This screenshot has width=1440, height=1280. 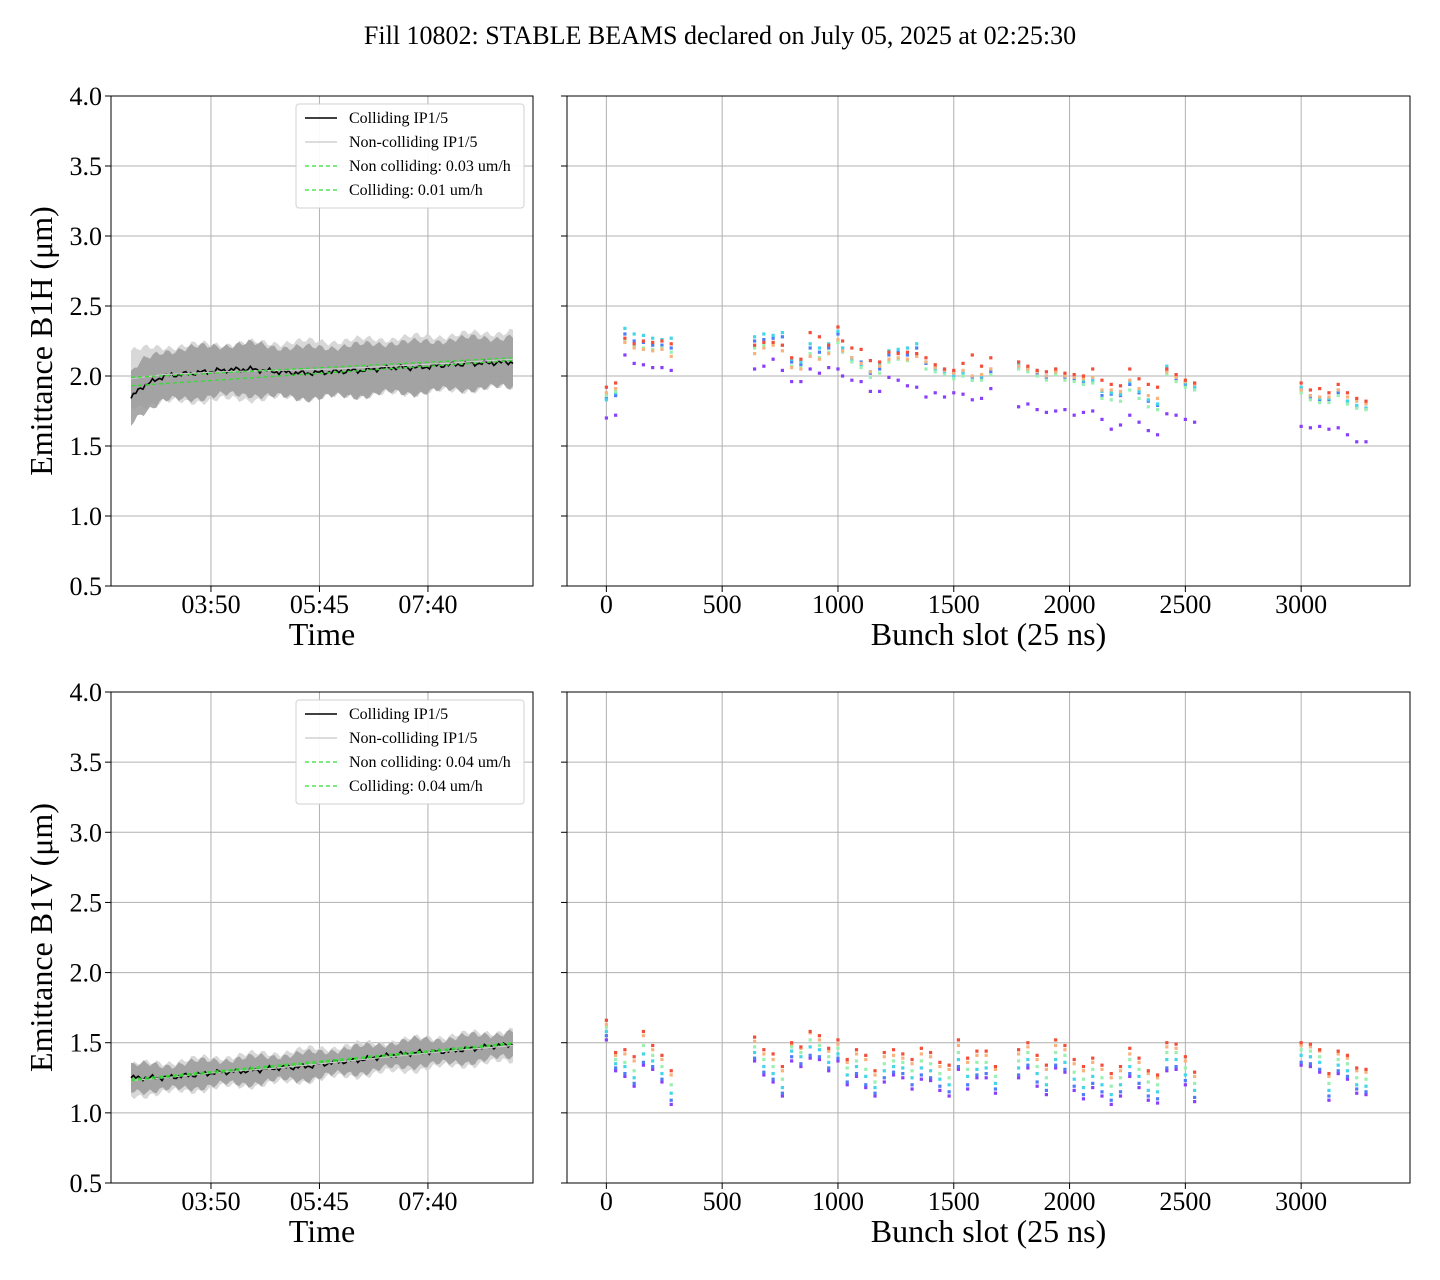 What do you see at coordinates (86, 236) in the screenshot?
I see `y-tick-label: 3.0` at bounding box center [86, 236].